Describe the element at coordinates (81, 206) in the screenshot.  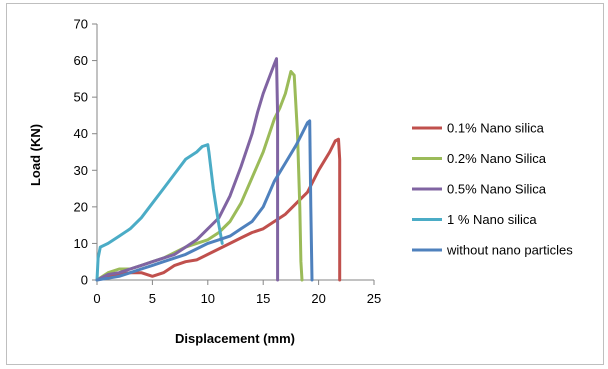
I see `y-tick-label: 20` at that location.